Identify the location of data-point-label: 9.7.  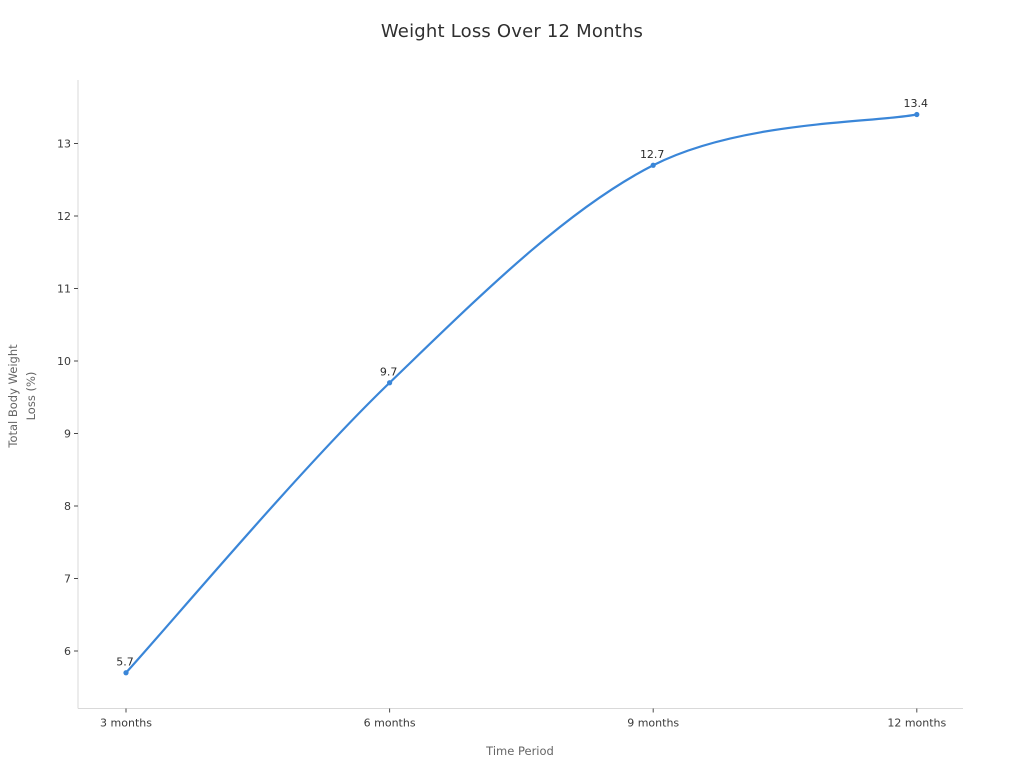
(389, 371).